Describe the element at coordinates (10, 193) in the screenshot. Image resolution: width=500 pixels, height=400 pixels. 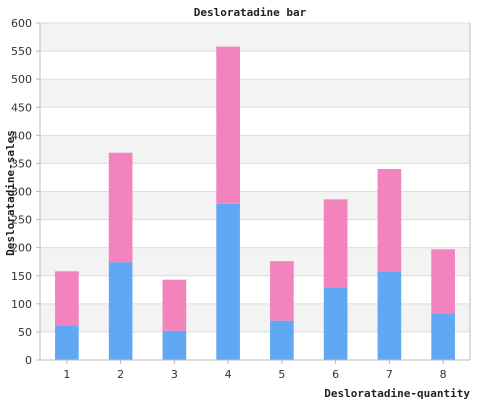
I see `y-axis-label: Desloratadine-sales` at that location.